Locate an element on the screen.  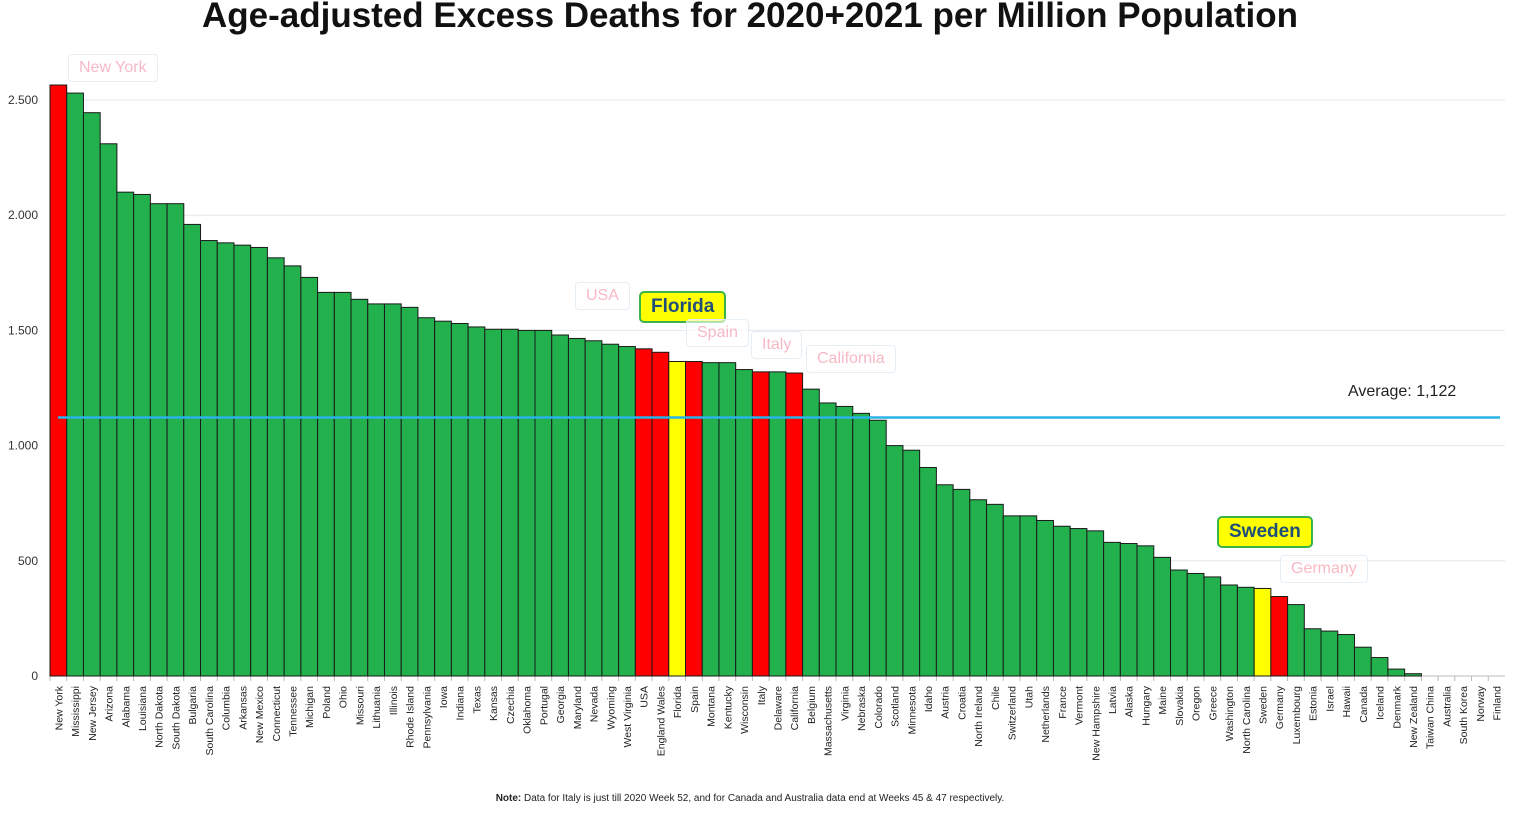
x-tick-label: Greece is located at coordinates (1213, 703).